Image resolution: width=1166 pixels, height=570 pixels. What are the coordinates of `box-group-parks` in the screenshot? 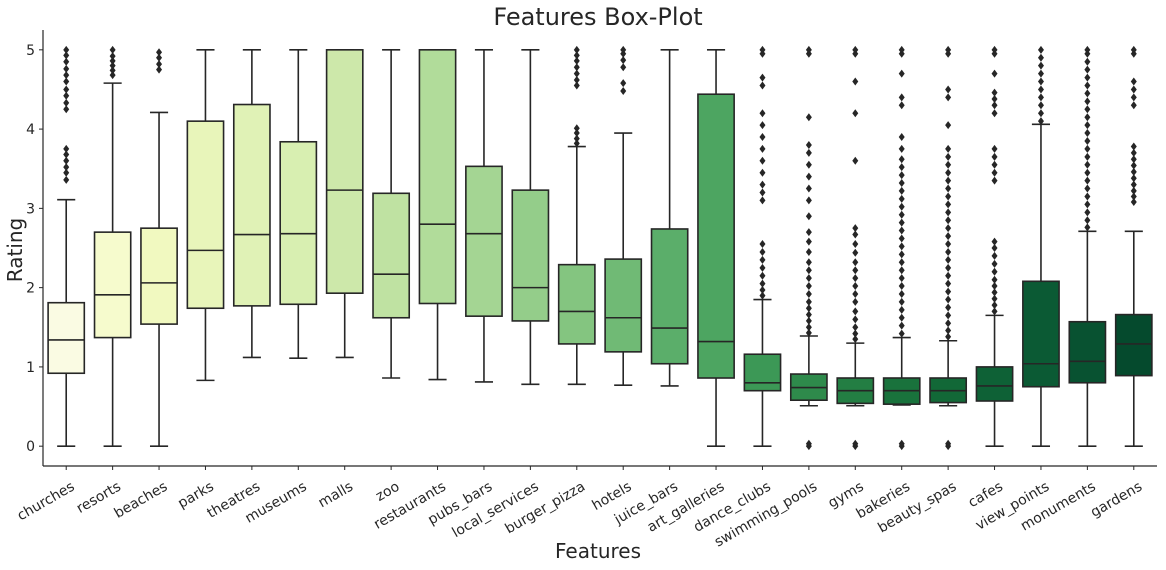 It's located at (205, 215).